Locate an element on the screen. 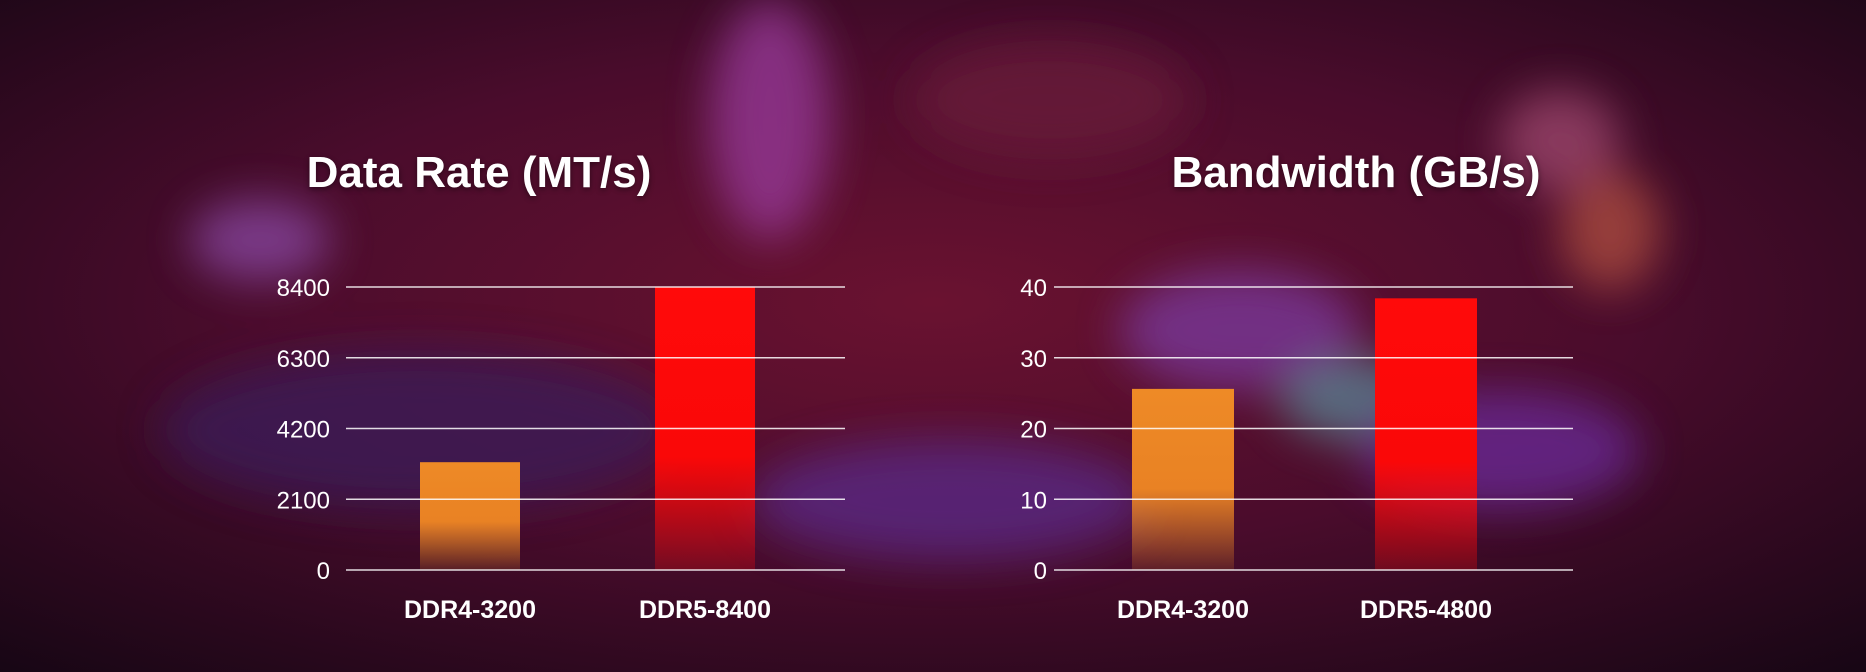 This screenshot has height=672, width=1866. category-label: DDR5-8400 is located at coordinates (705, 610).